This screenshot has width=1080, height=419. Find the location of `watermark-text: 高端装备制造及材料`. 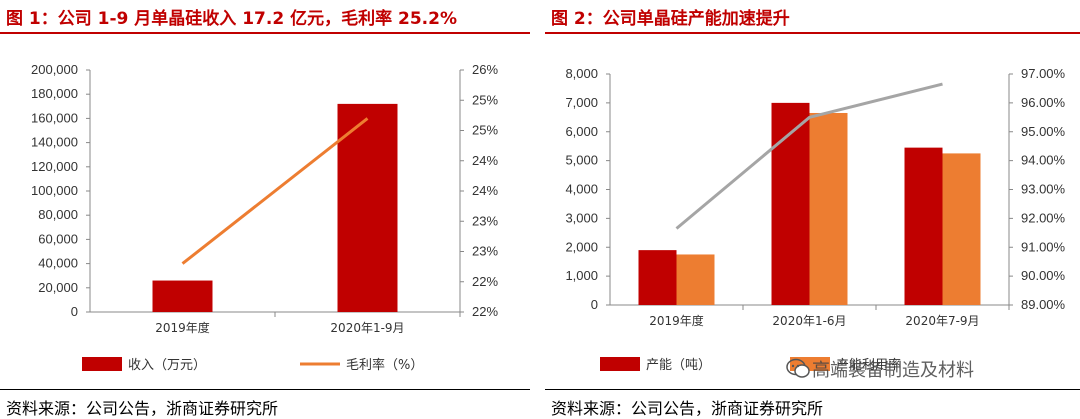

watermark-text: 高端装备制造及材料 is located at coordinates (893, 370).